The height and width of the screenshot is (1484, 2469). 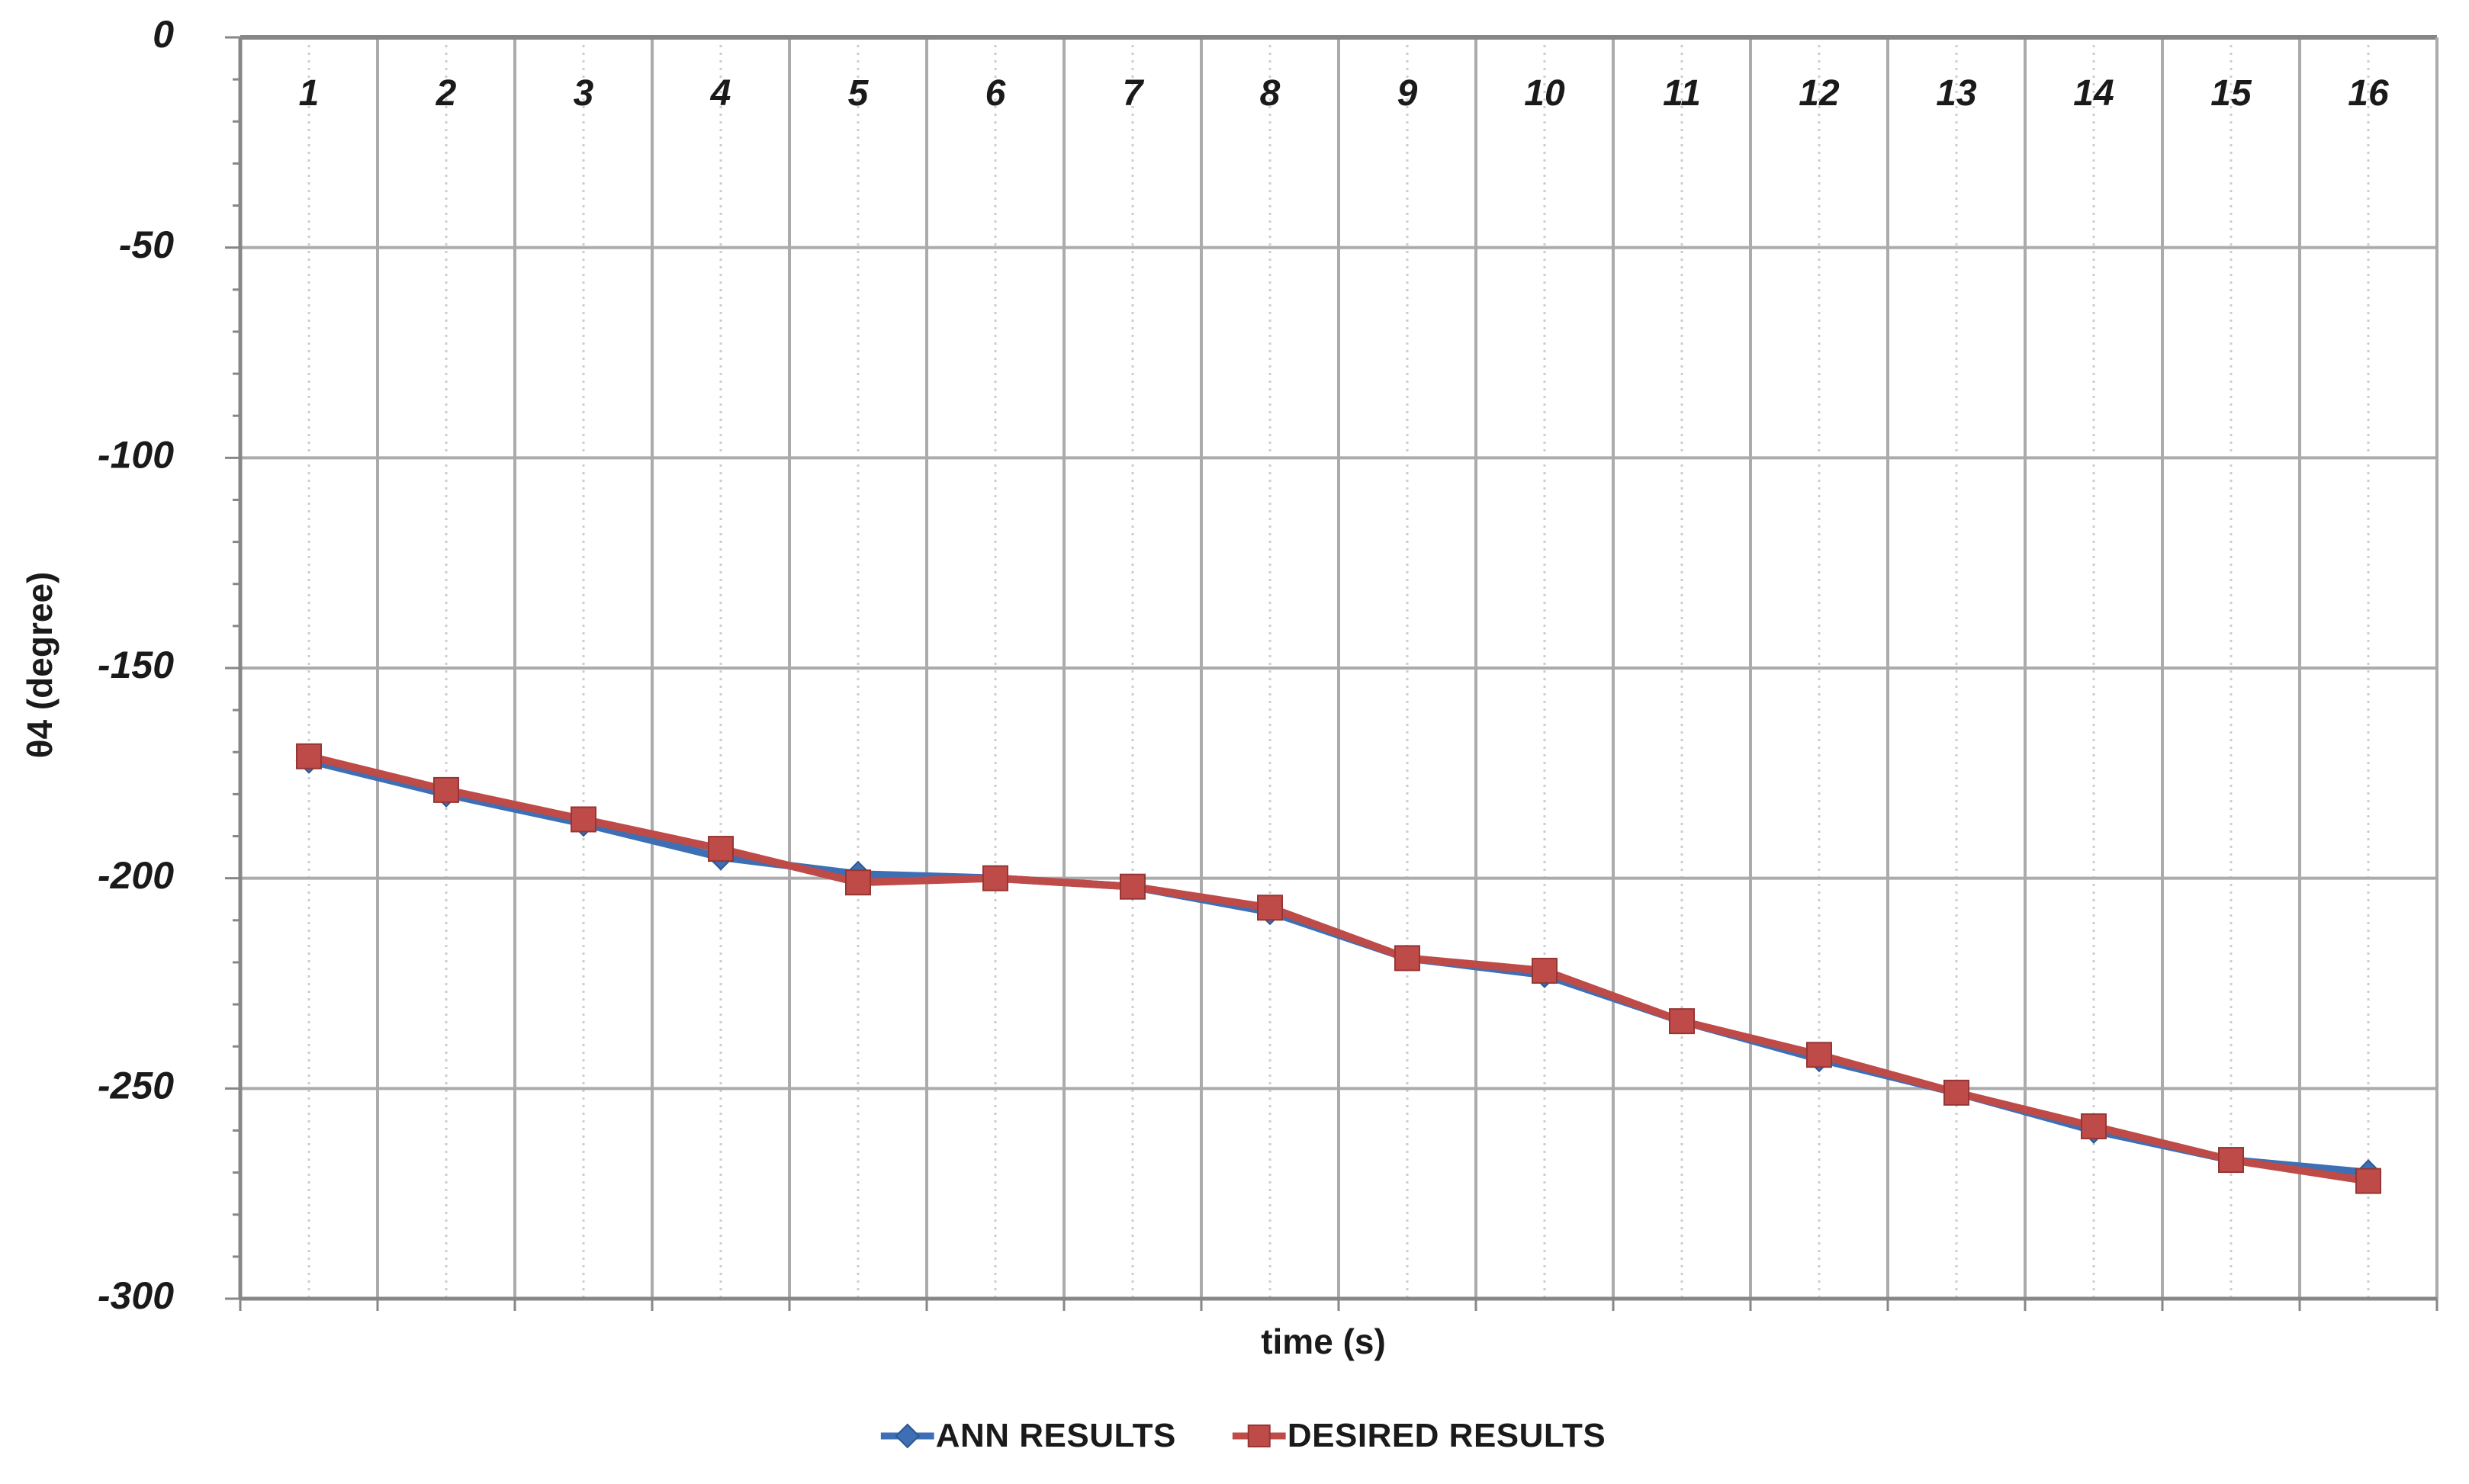 I want to click on legend-item-desired-results: DESIRED RESULTS, so click(x=1419, y=1436).